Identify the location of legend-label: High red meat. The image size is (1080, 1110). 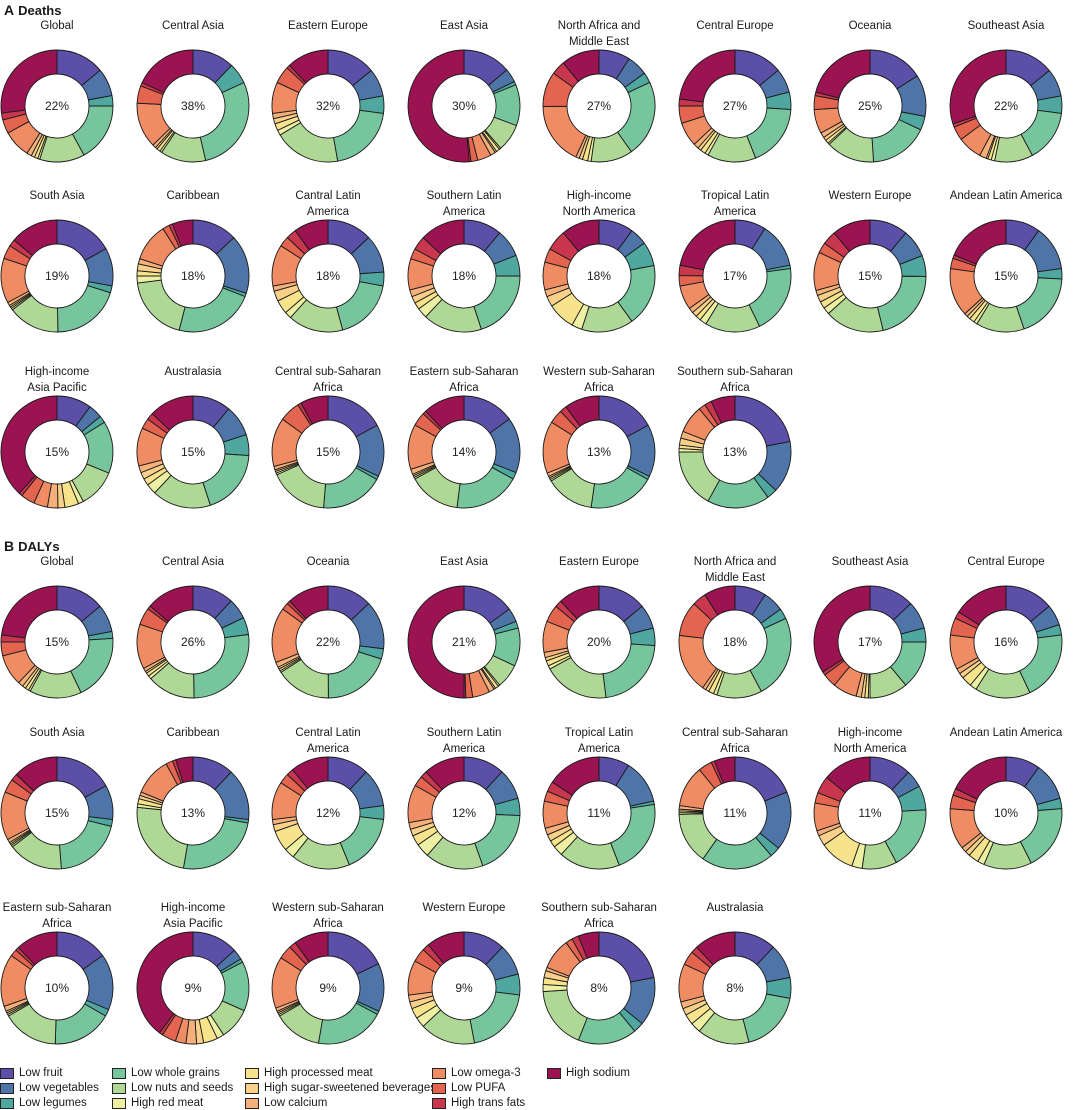
(167, 1103).